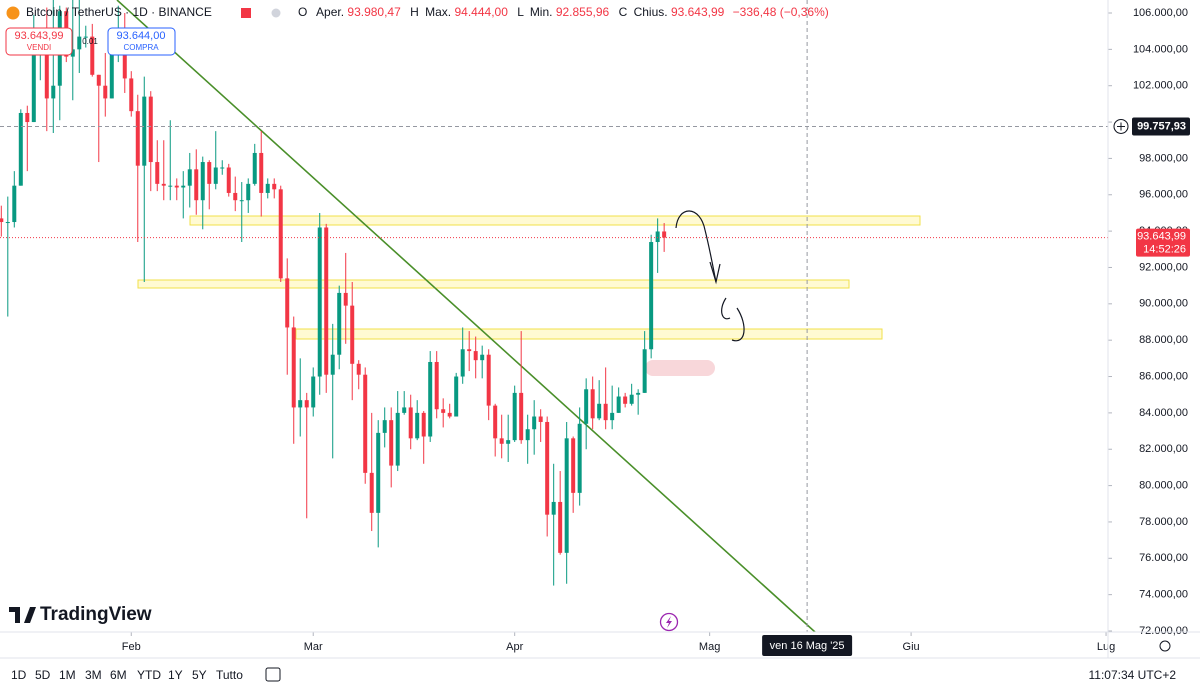  What do you see at coordinates (414, 12) in the screenshot?
I see `legend-letter: H` at bounding box center [414, 12].